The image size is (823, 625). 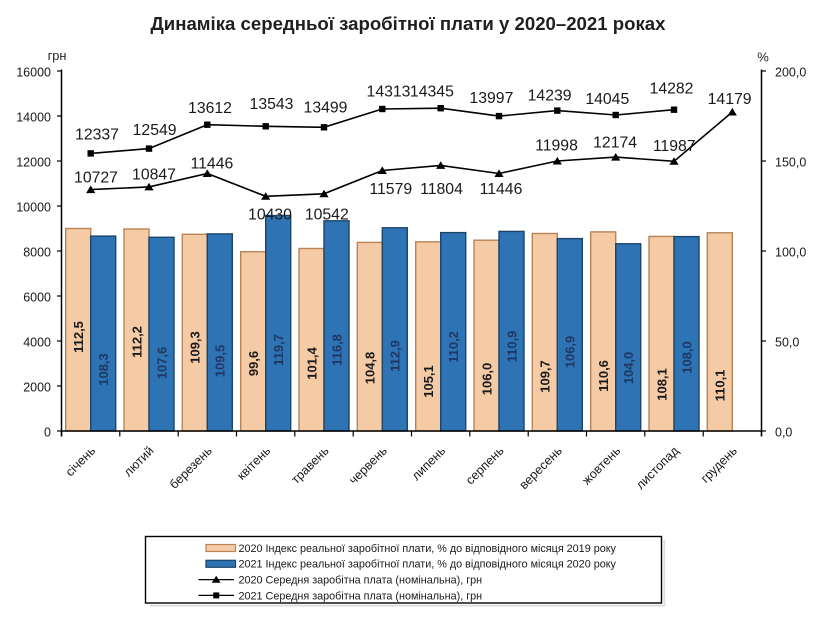 I want to click on svg-text: 10847, so click(x=154, y=174).